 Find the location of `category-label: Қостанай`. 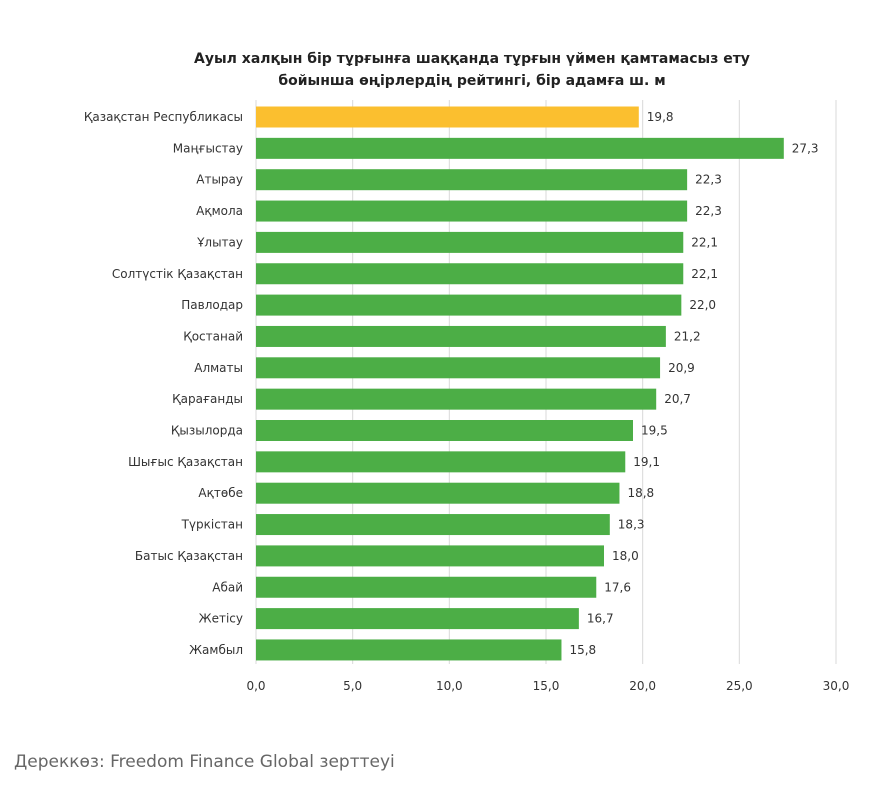

category-label: Қостанай is located at coordinates (213, 336).